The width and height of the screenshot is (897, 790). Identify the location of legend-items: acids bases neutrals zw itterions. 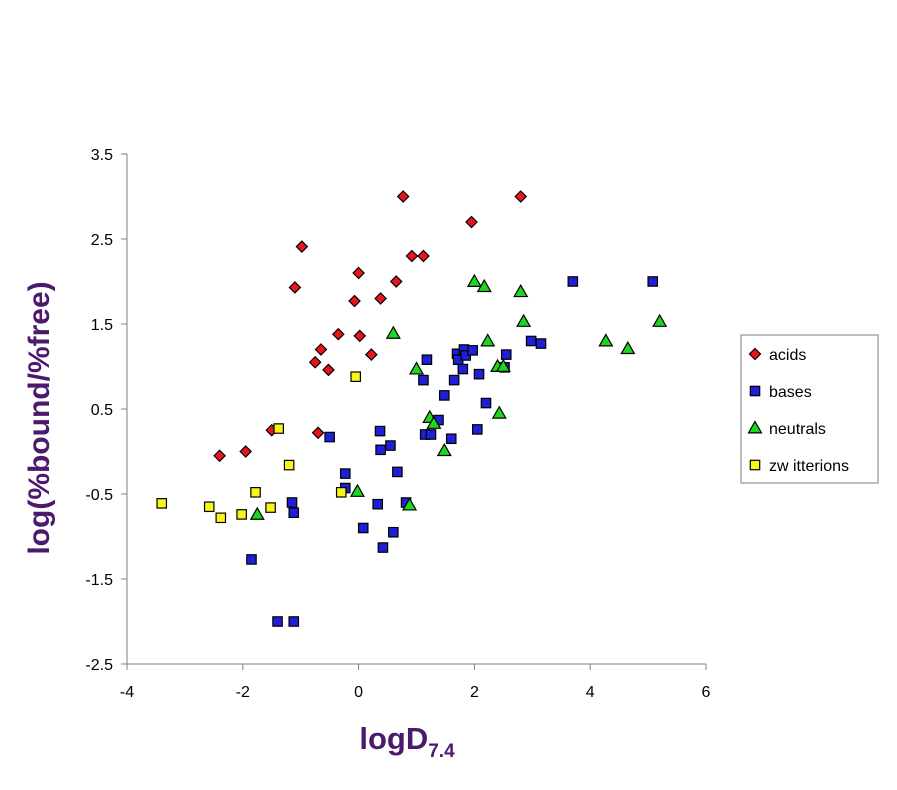
(798, 411).